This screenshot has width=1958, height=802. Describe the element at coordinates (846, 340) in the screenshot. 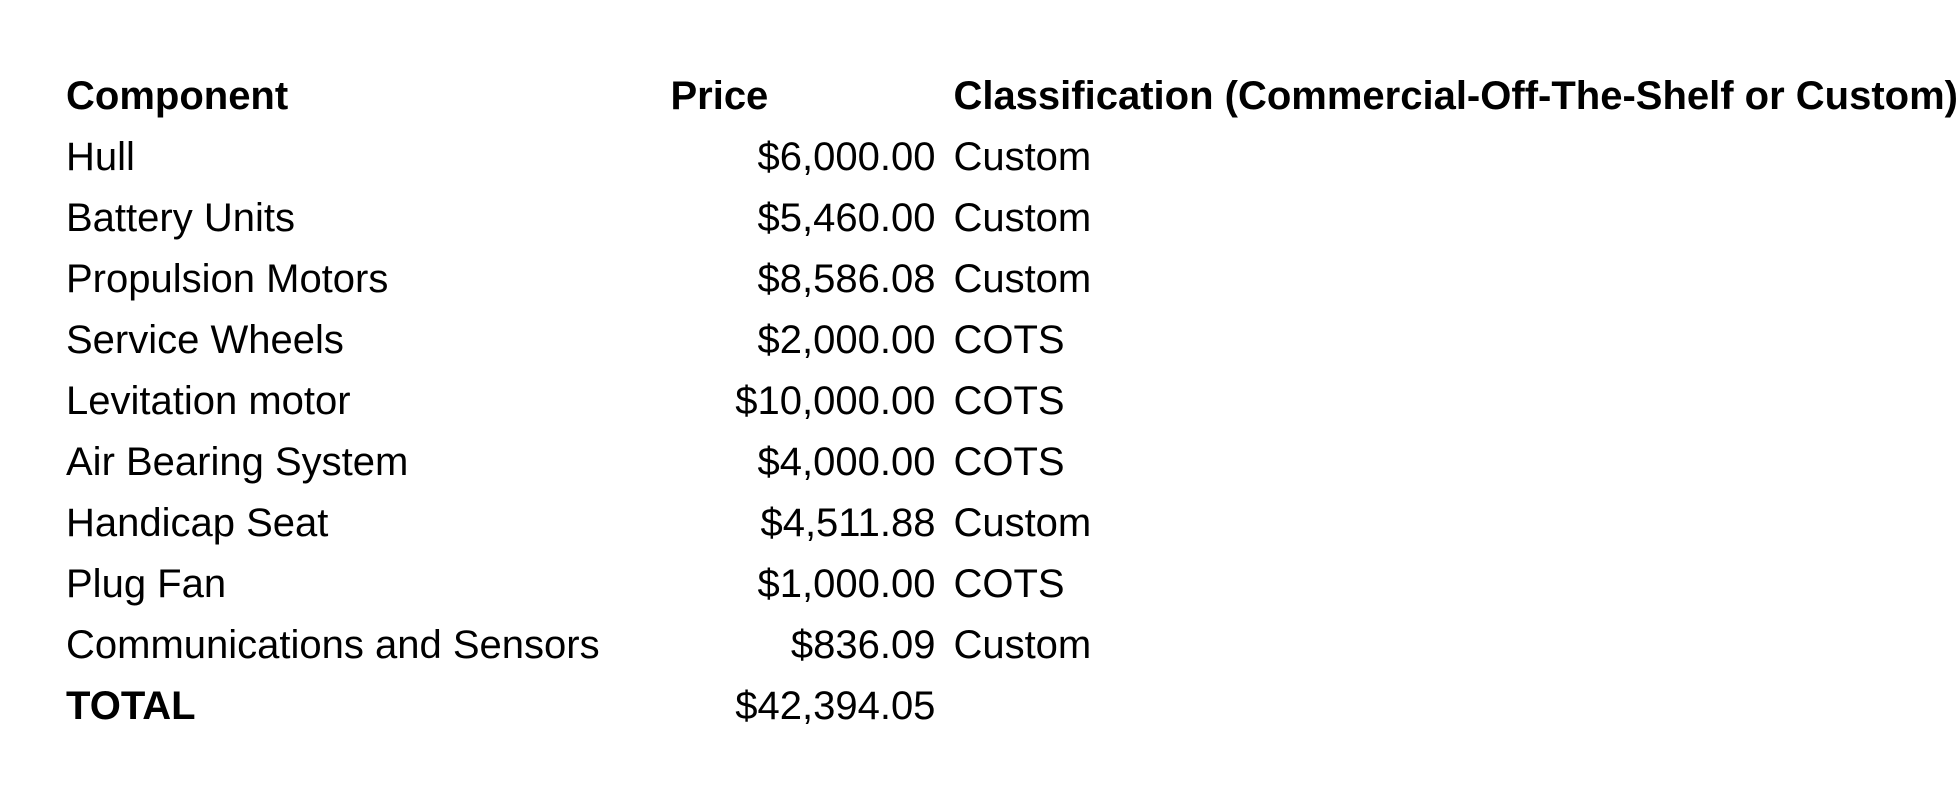

I see `component-price: $2,000.00` at that location.